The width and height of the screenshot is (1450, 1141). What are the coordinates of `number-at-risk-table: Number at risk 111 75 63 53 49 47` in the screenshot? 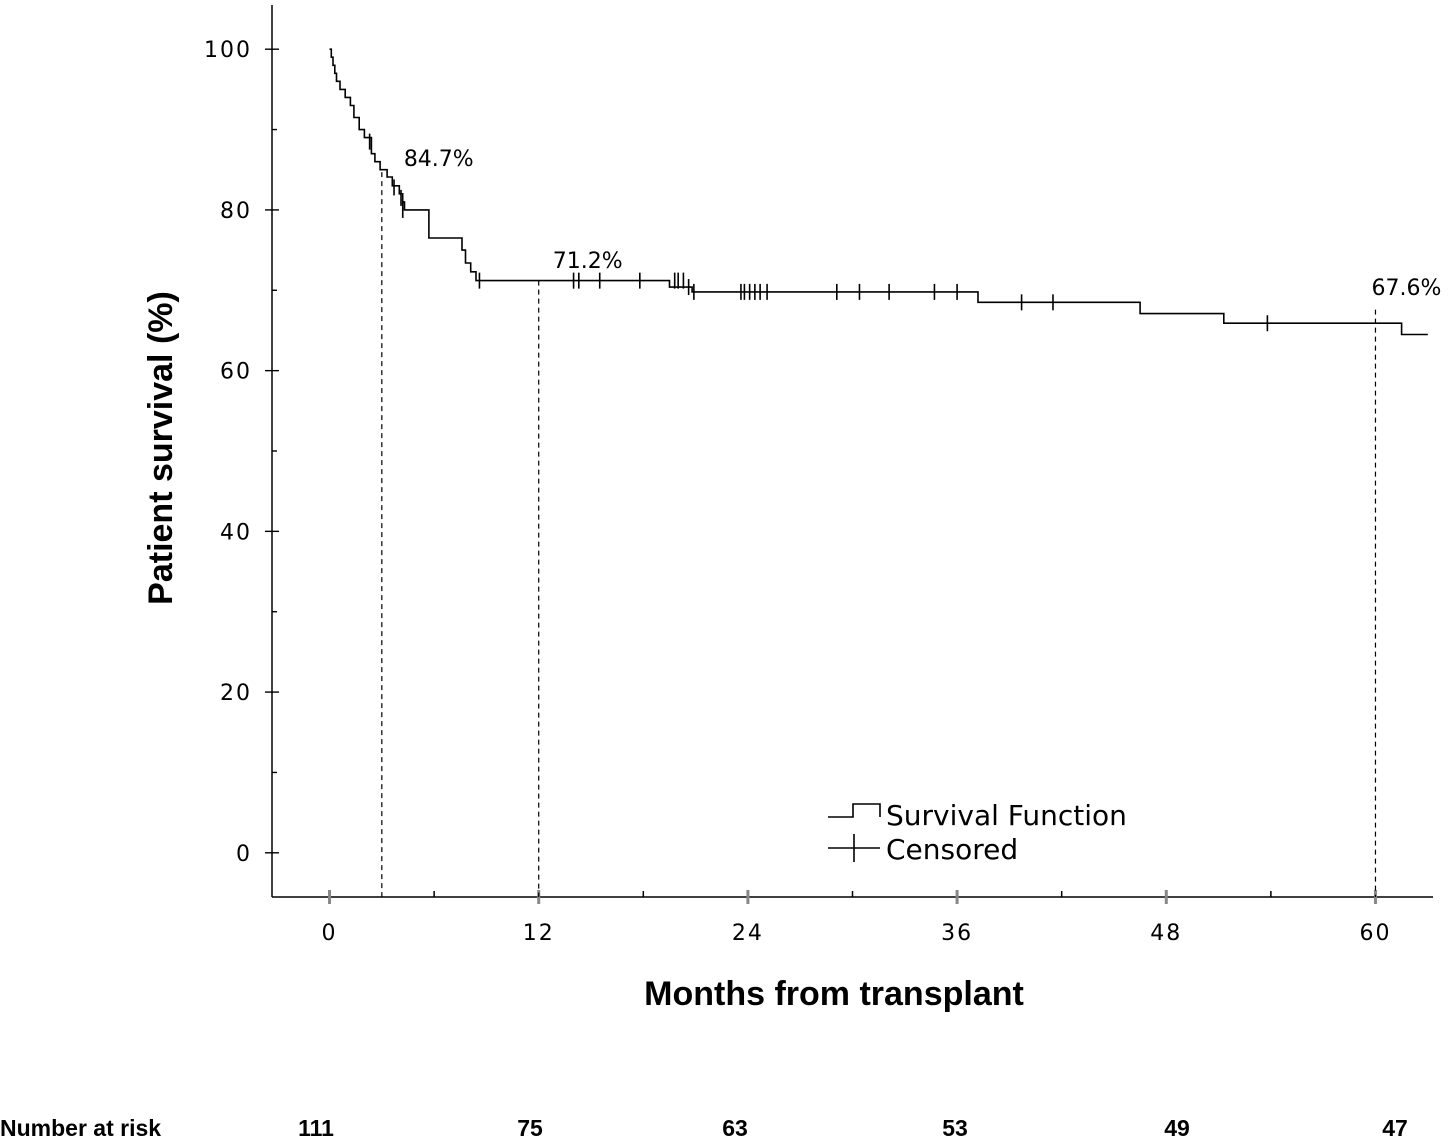 It's located at (704, 1128).